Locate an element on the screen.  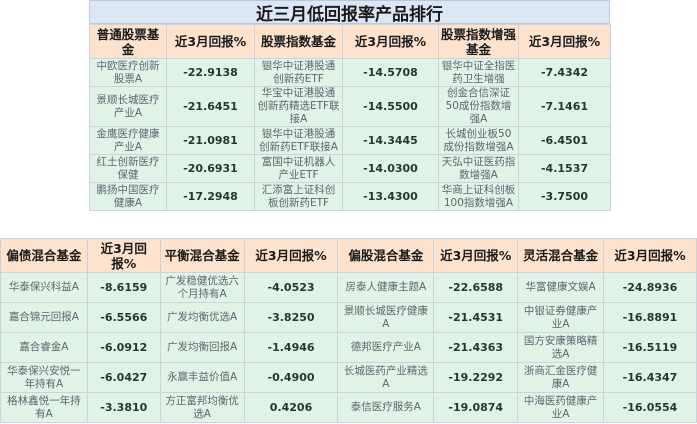
return-value-cell: -0.4900 is located at coordinates (291, 377).